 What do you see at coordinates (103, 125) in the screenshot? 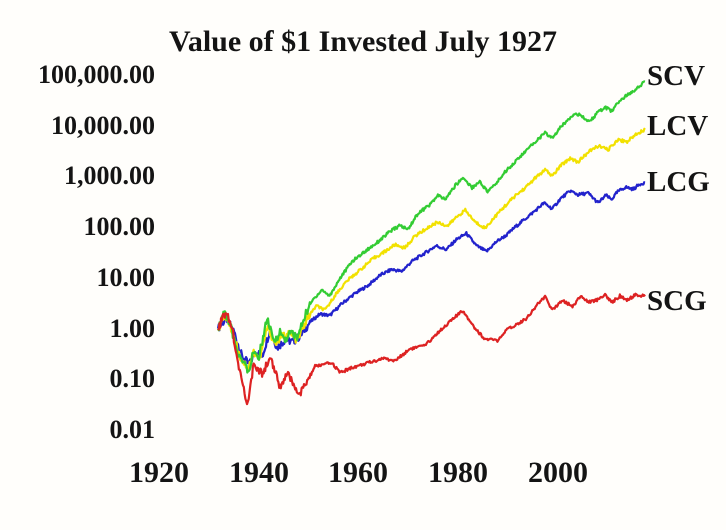
I see `y-axis-tick-label: 10,000.00` at bounding box center [103, 125].